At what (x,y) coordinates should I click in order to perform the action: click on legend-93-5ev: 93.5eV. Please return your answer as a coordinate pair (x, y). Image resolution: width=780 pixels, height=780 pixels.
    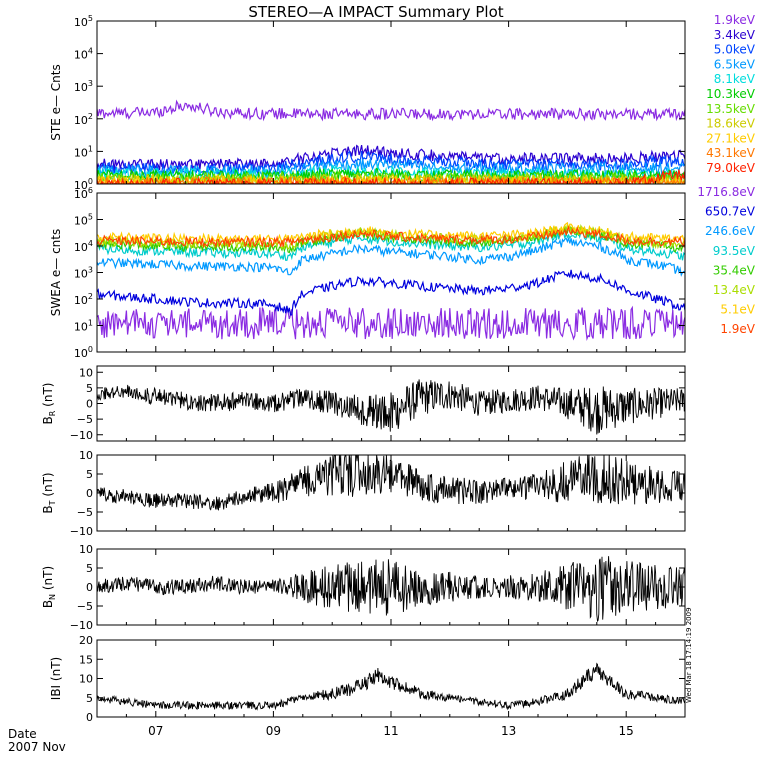
    Looking at the image, I should click on (734, 251).